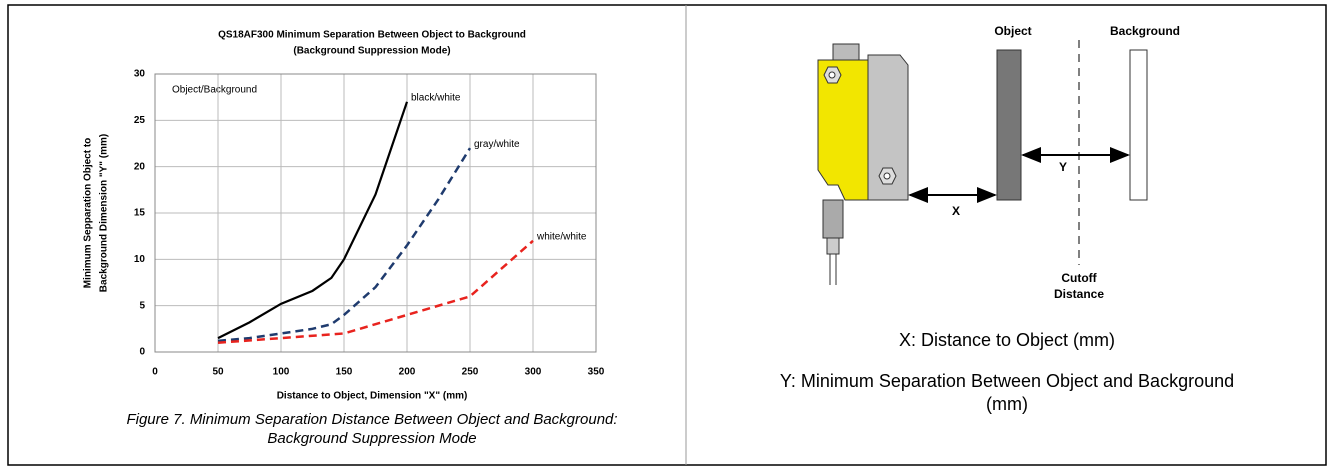 The image size is (1334, 476). Describe the element at coordinates (1079, 294) in the screenshot. I see `cutoff-label: Distance` at that location.